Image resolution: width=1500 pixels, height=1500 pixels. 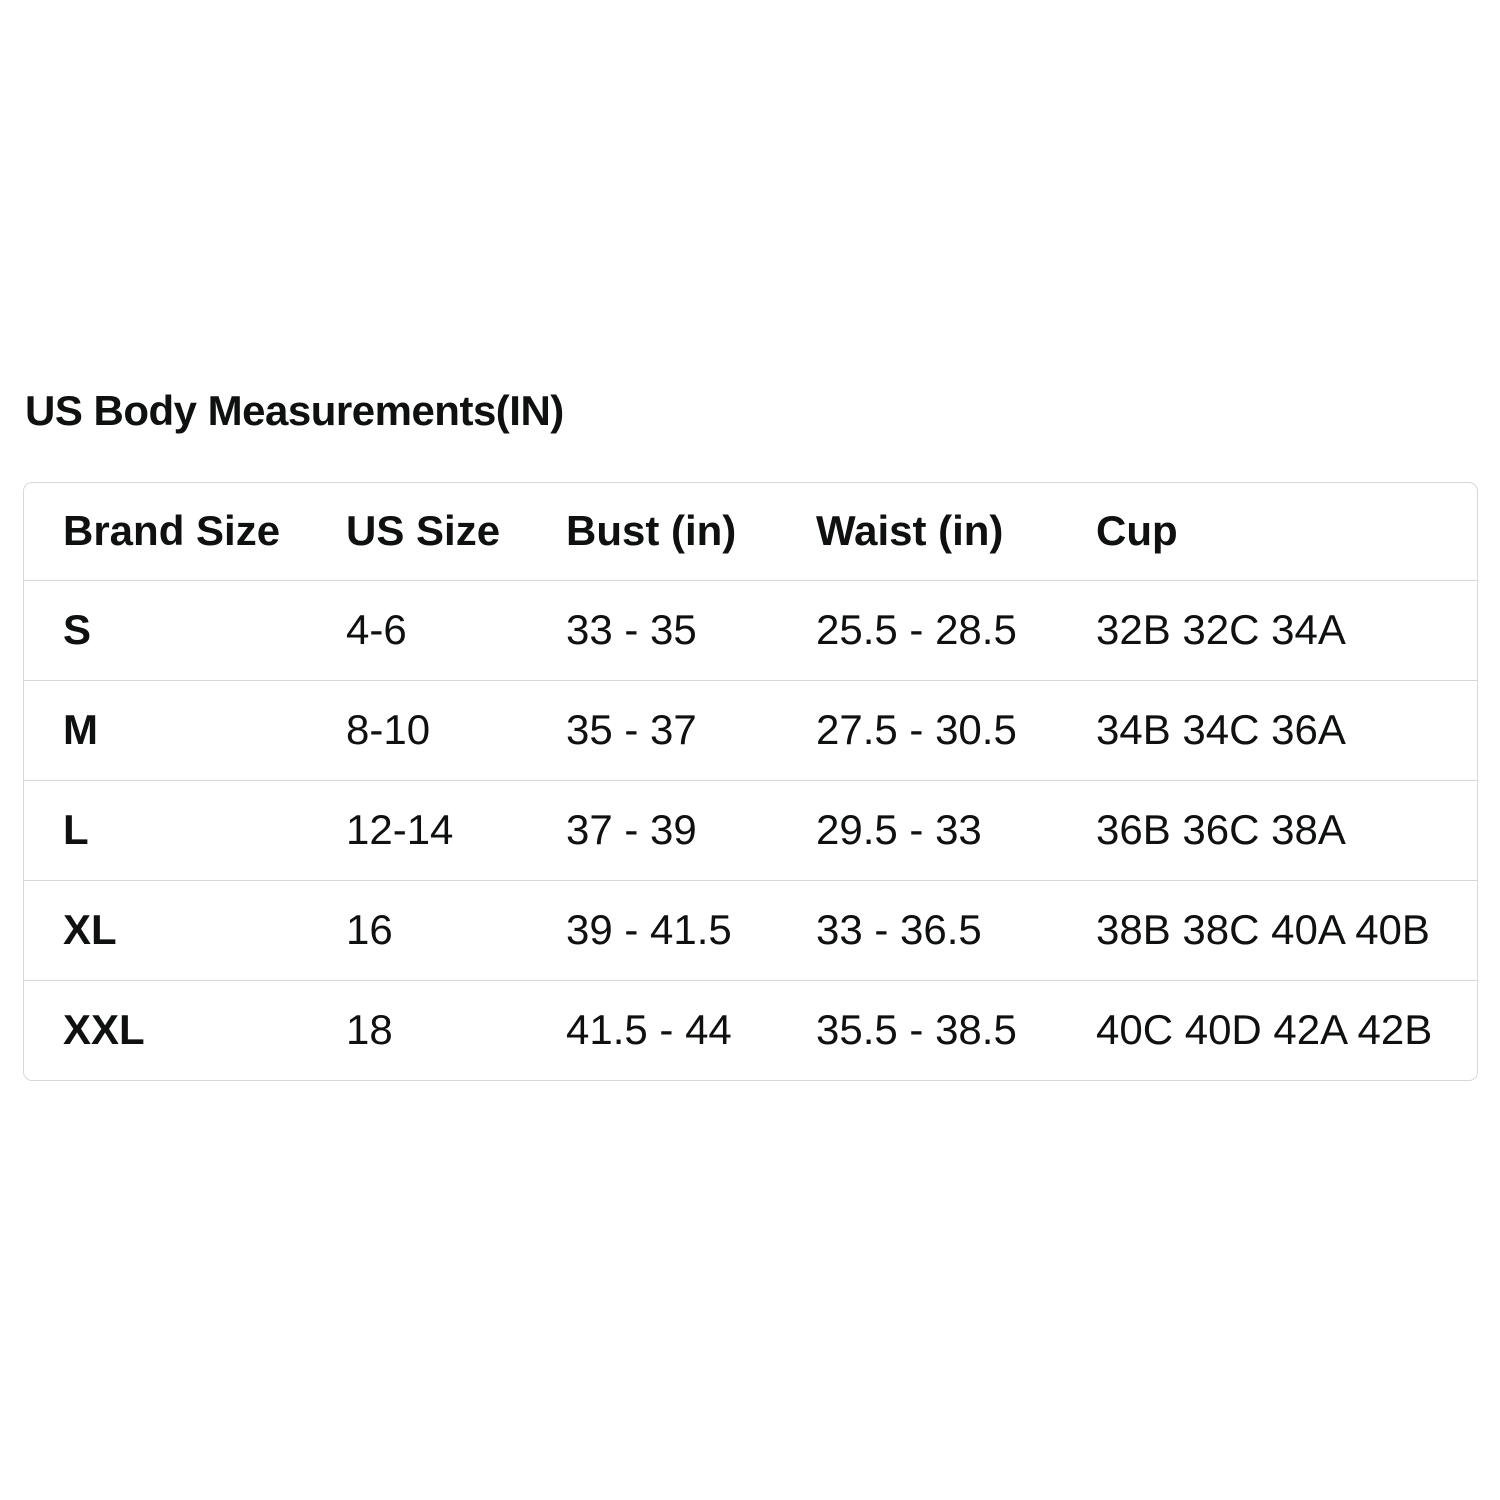 What do you see at coordinates (956, 831) in the screenshot?
I see `cell-waist: 29.5 - 33` at bounding box center [956, 831].